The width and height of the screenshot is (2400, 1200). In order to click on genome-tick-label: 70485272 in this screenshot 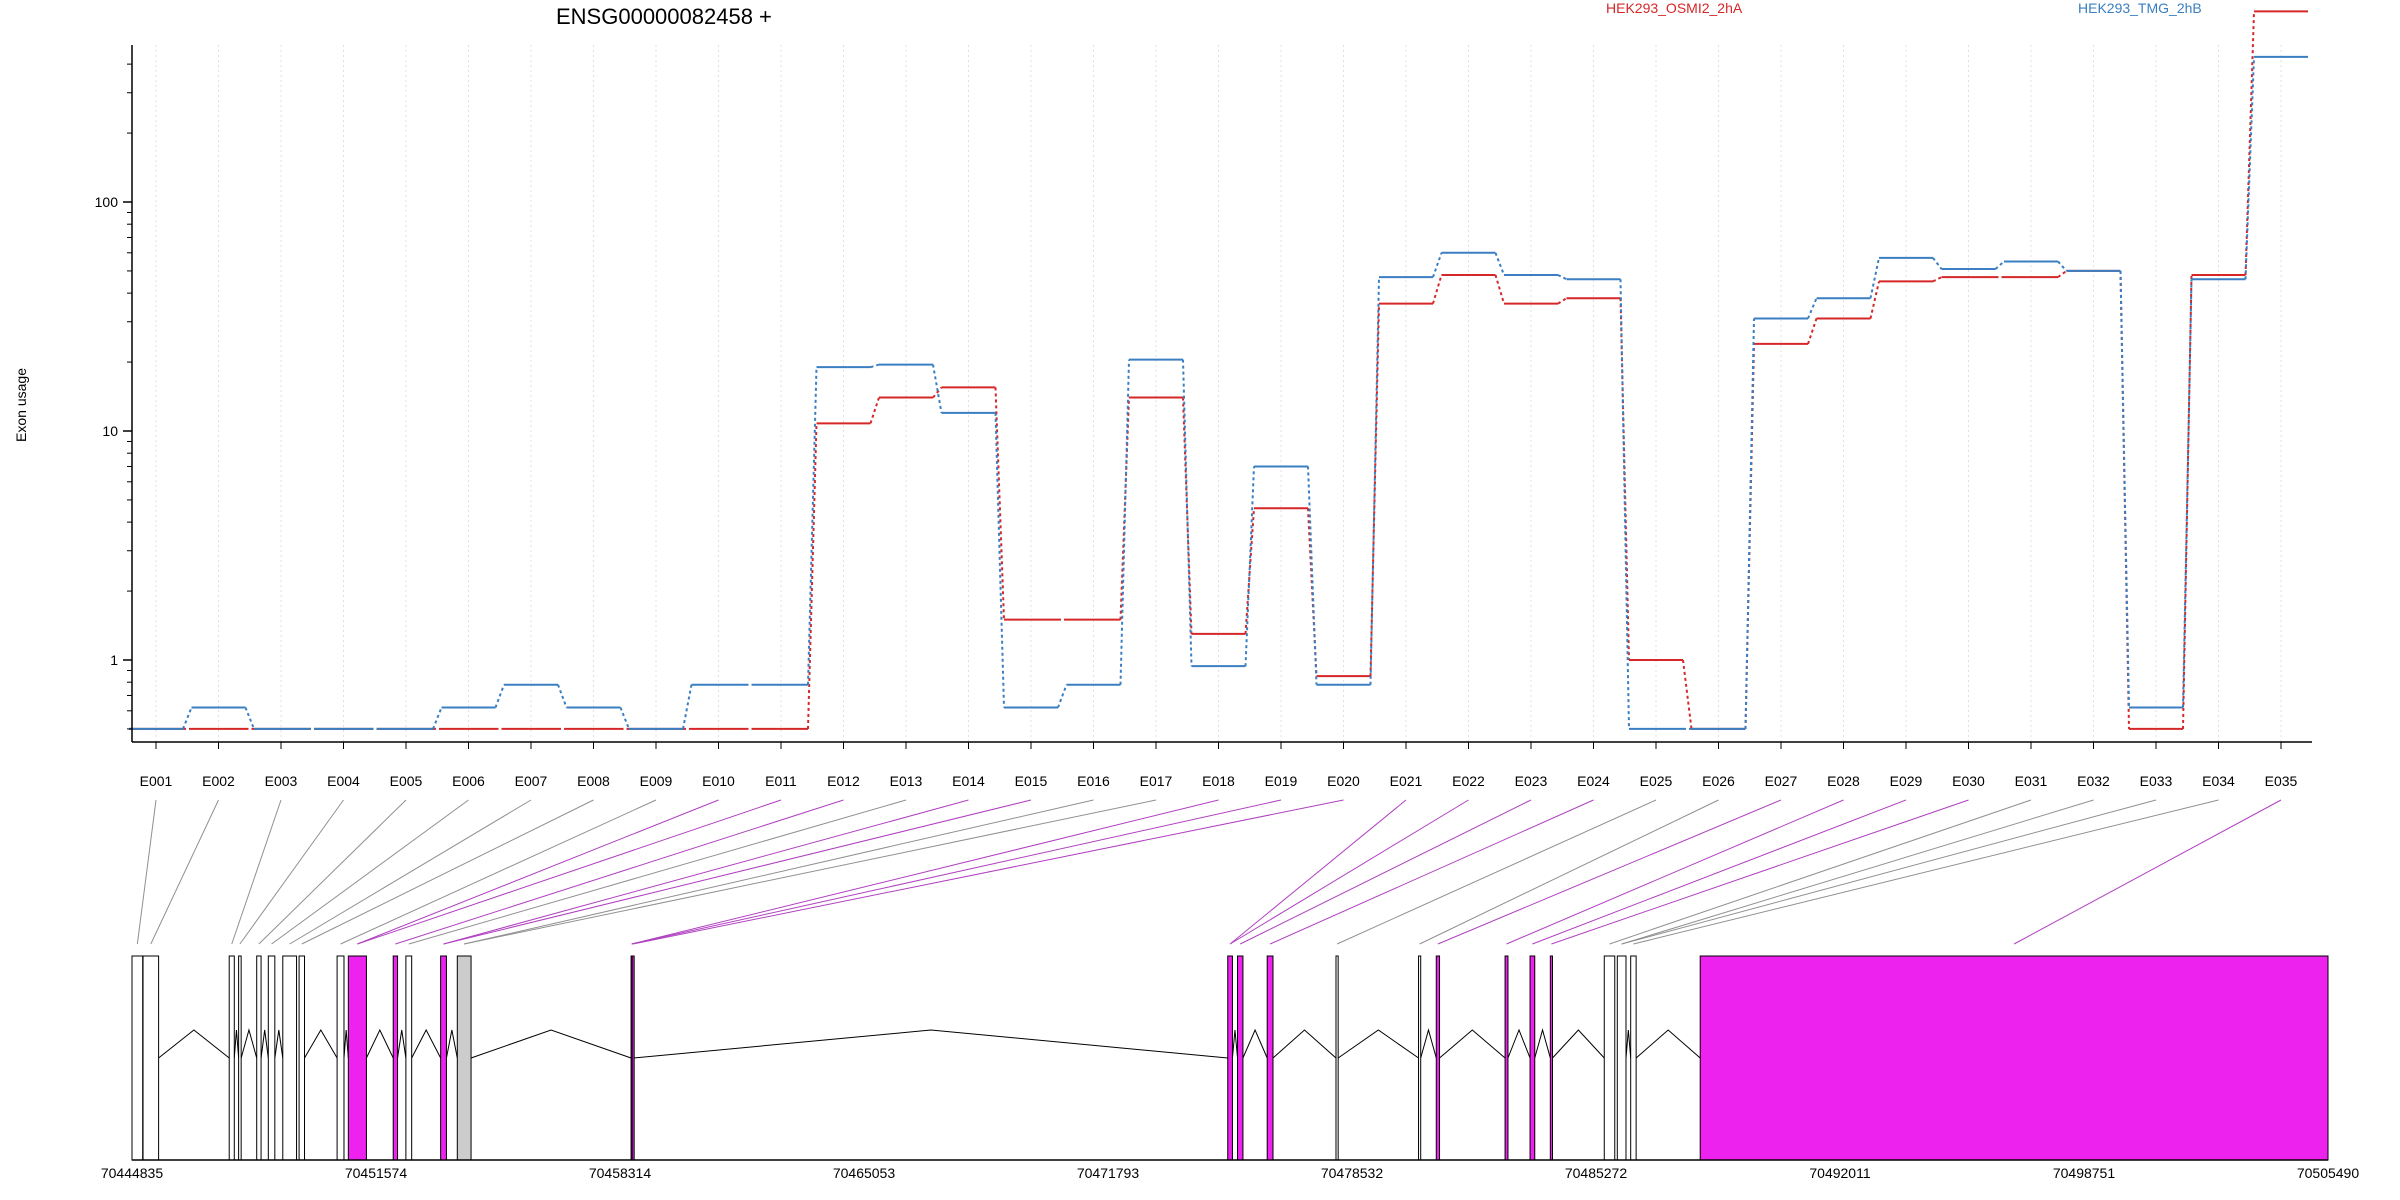, I will do `click(1596, 1173)`.